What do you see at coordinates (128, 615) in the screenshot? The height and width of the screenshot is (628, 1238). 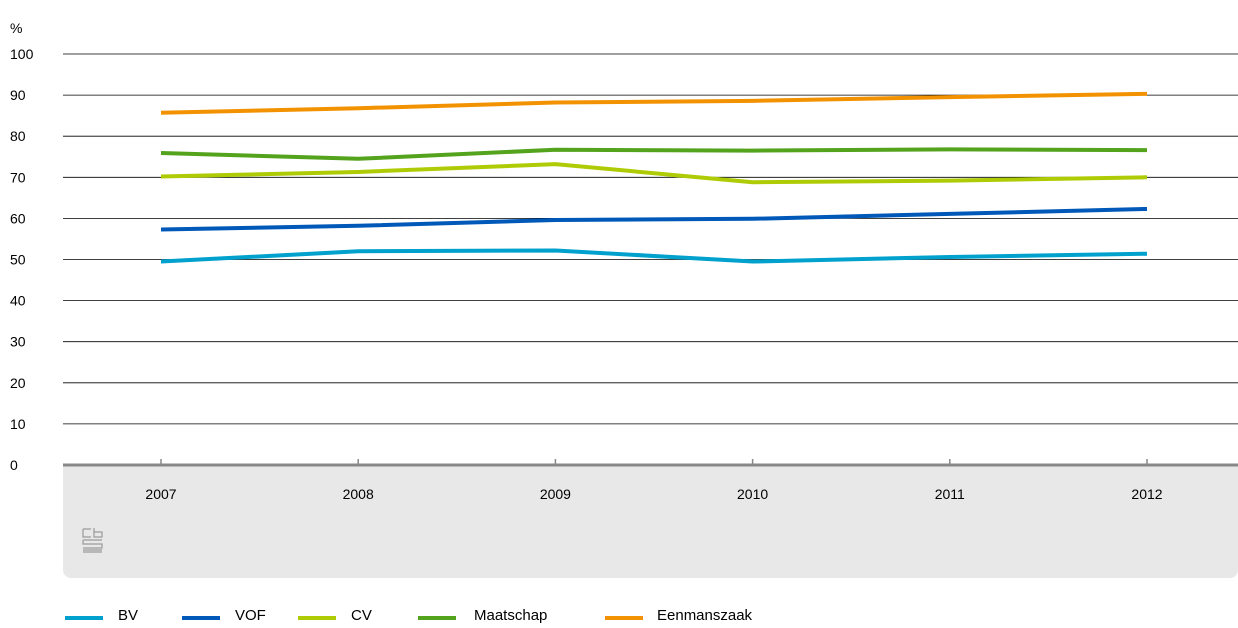 I see `legend-label: BV` at bounding box center [128, 615].